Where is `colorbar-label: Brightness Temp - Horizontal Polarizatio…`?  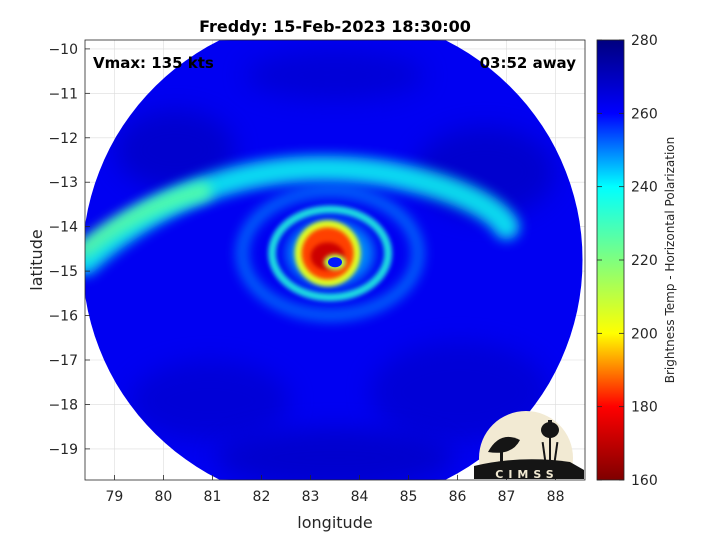
colorbar-label: Brightness Temp - Horizontal Polarizatio… is located at coordinates (670, 260).